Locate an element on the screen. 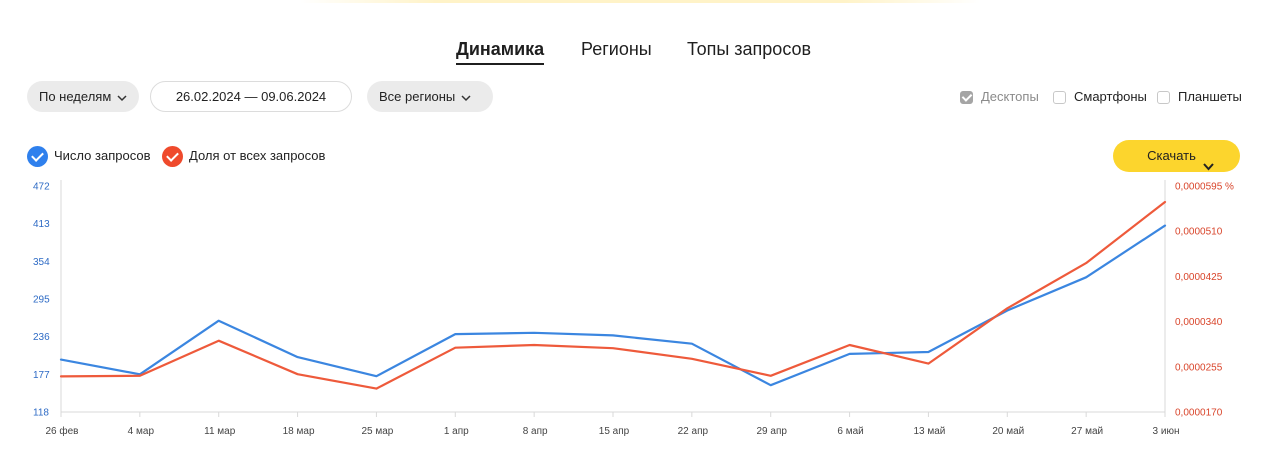 The width and height of the screenshot is (1280, 459). legend-share: Доля от всех запросов is located at coordinates (244, 156).